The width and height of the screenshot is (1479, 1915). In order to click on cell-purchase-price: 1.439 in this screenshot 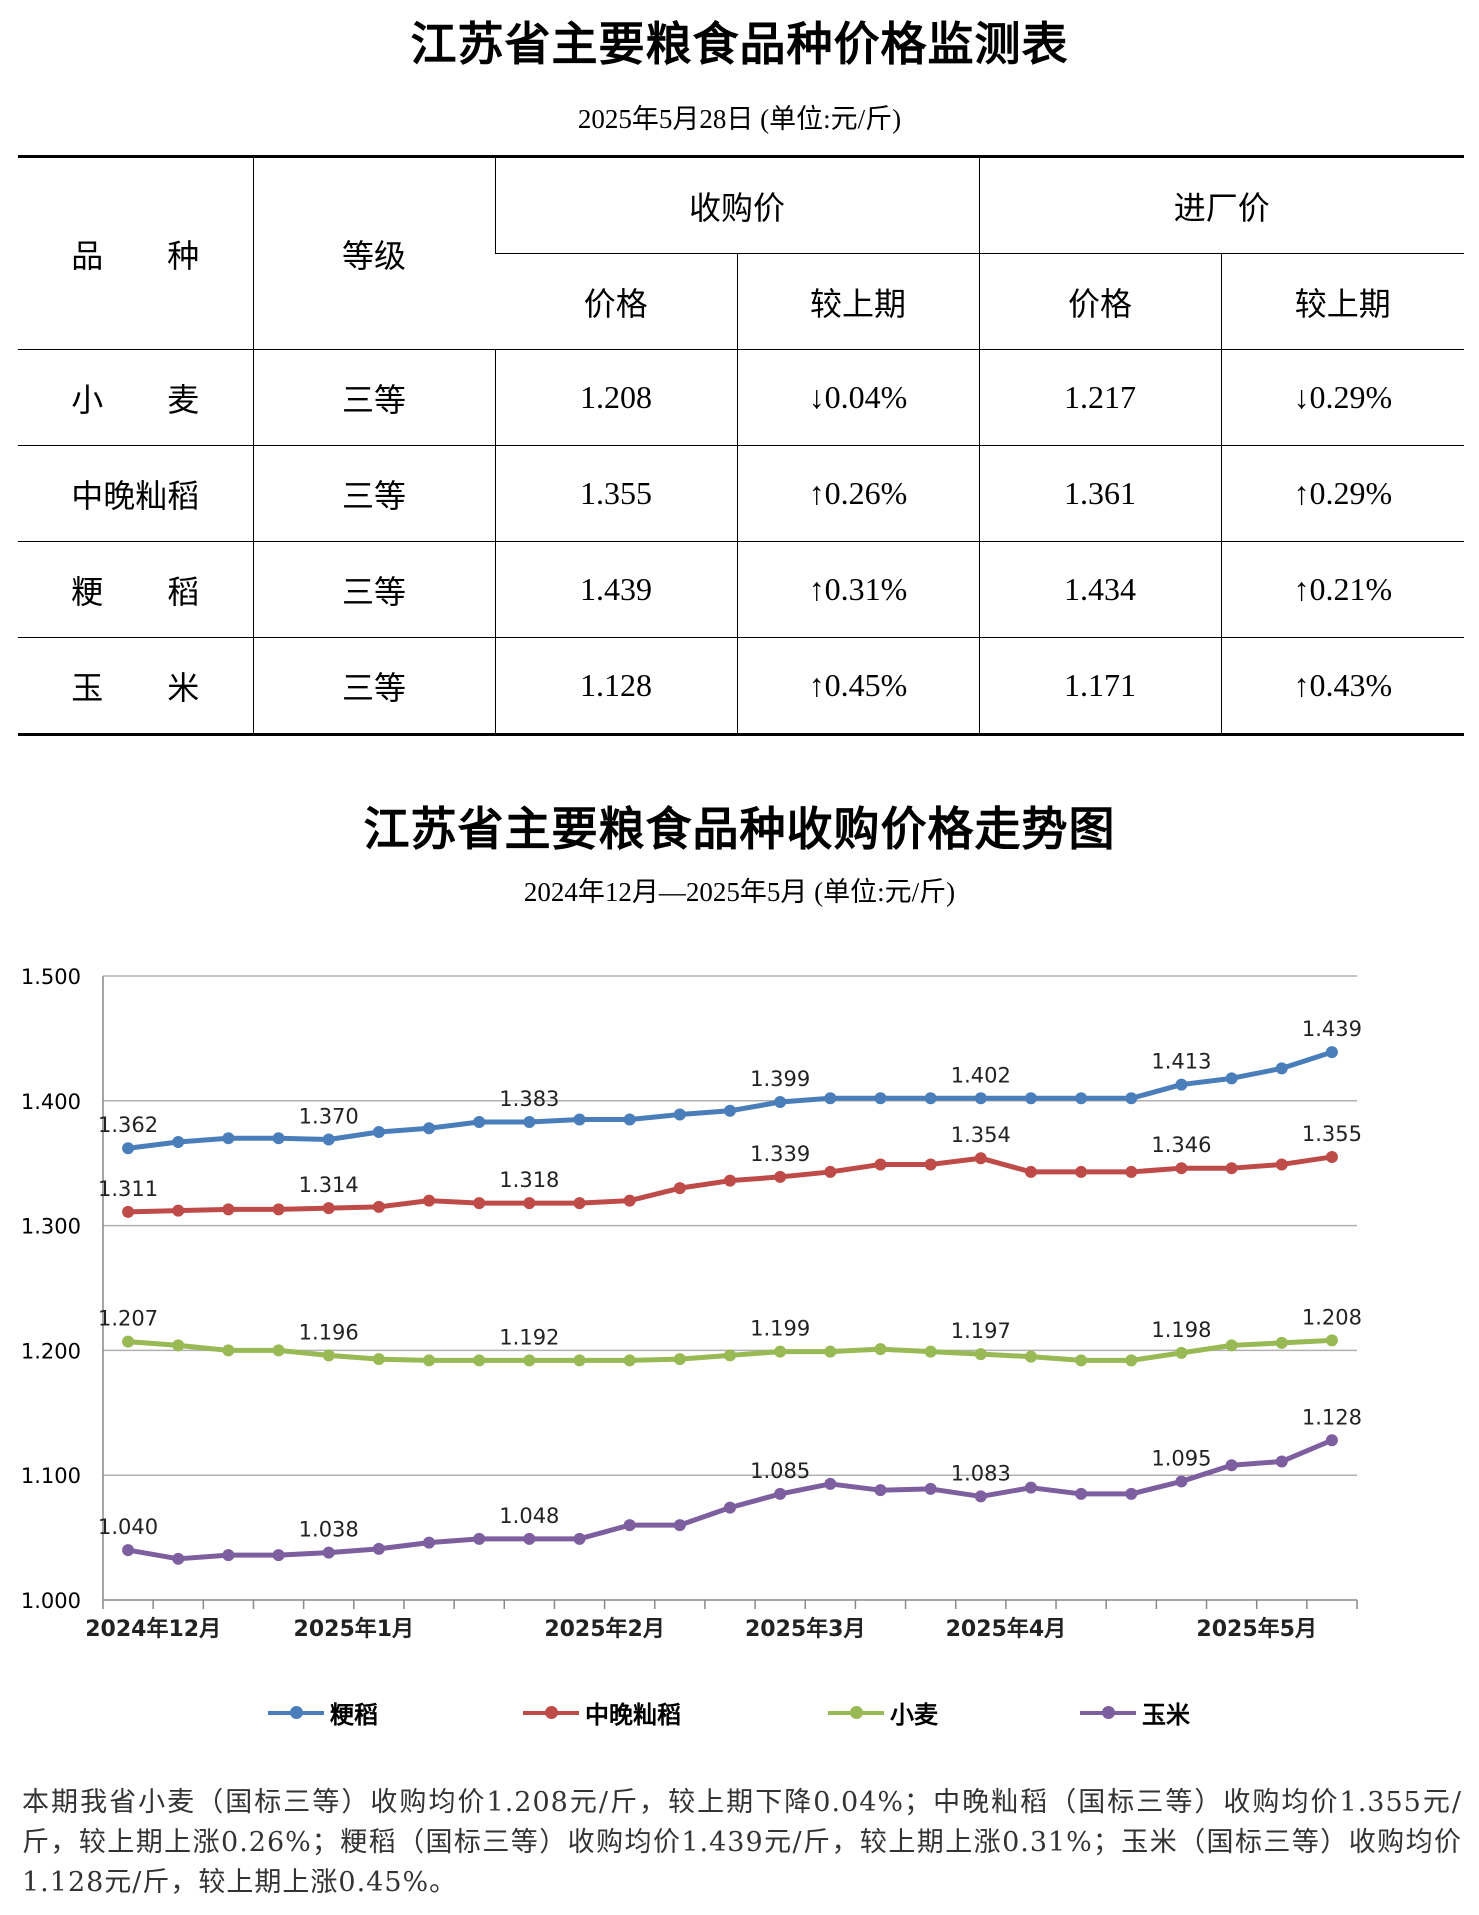, I will do `click(615, 589)`.